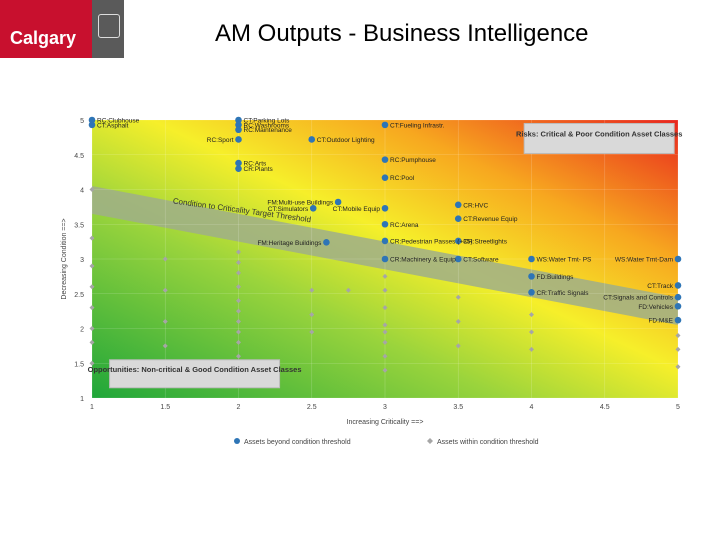 The height and width of the screenshot is (540, 720). What do you see at coordinates (113, 125) in the screenshot?
I see `point-label: CT:Asphalt` at bounding box center [113, 125].